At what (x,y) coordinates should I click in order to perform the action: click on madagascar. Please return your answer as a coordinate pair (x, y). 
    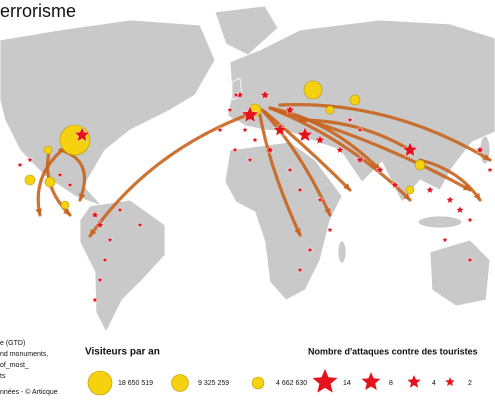
    Looking at the image, I should click on (342, 252).